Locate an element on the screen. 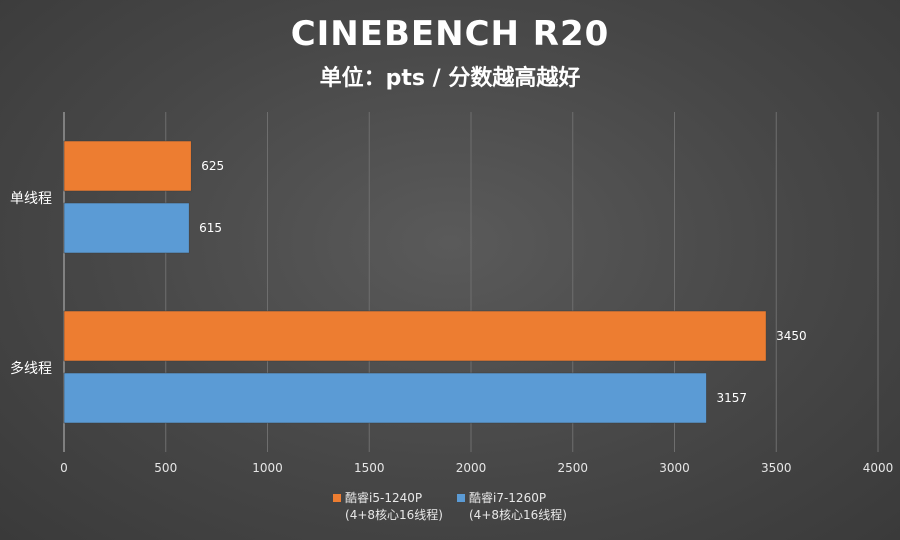  chart-subtitle: 单位：pts / 分数越高越好 is located at coordinates (450, 78).